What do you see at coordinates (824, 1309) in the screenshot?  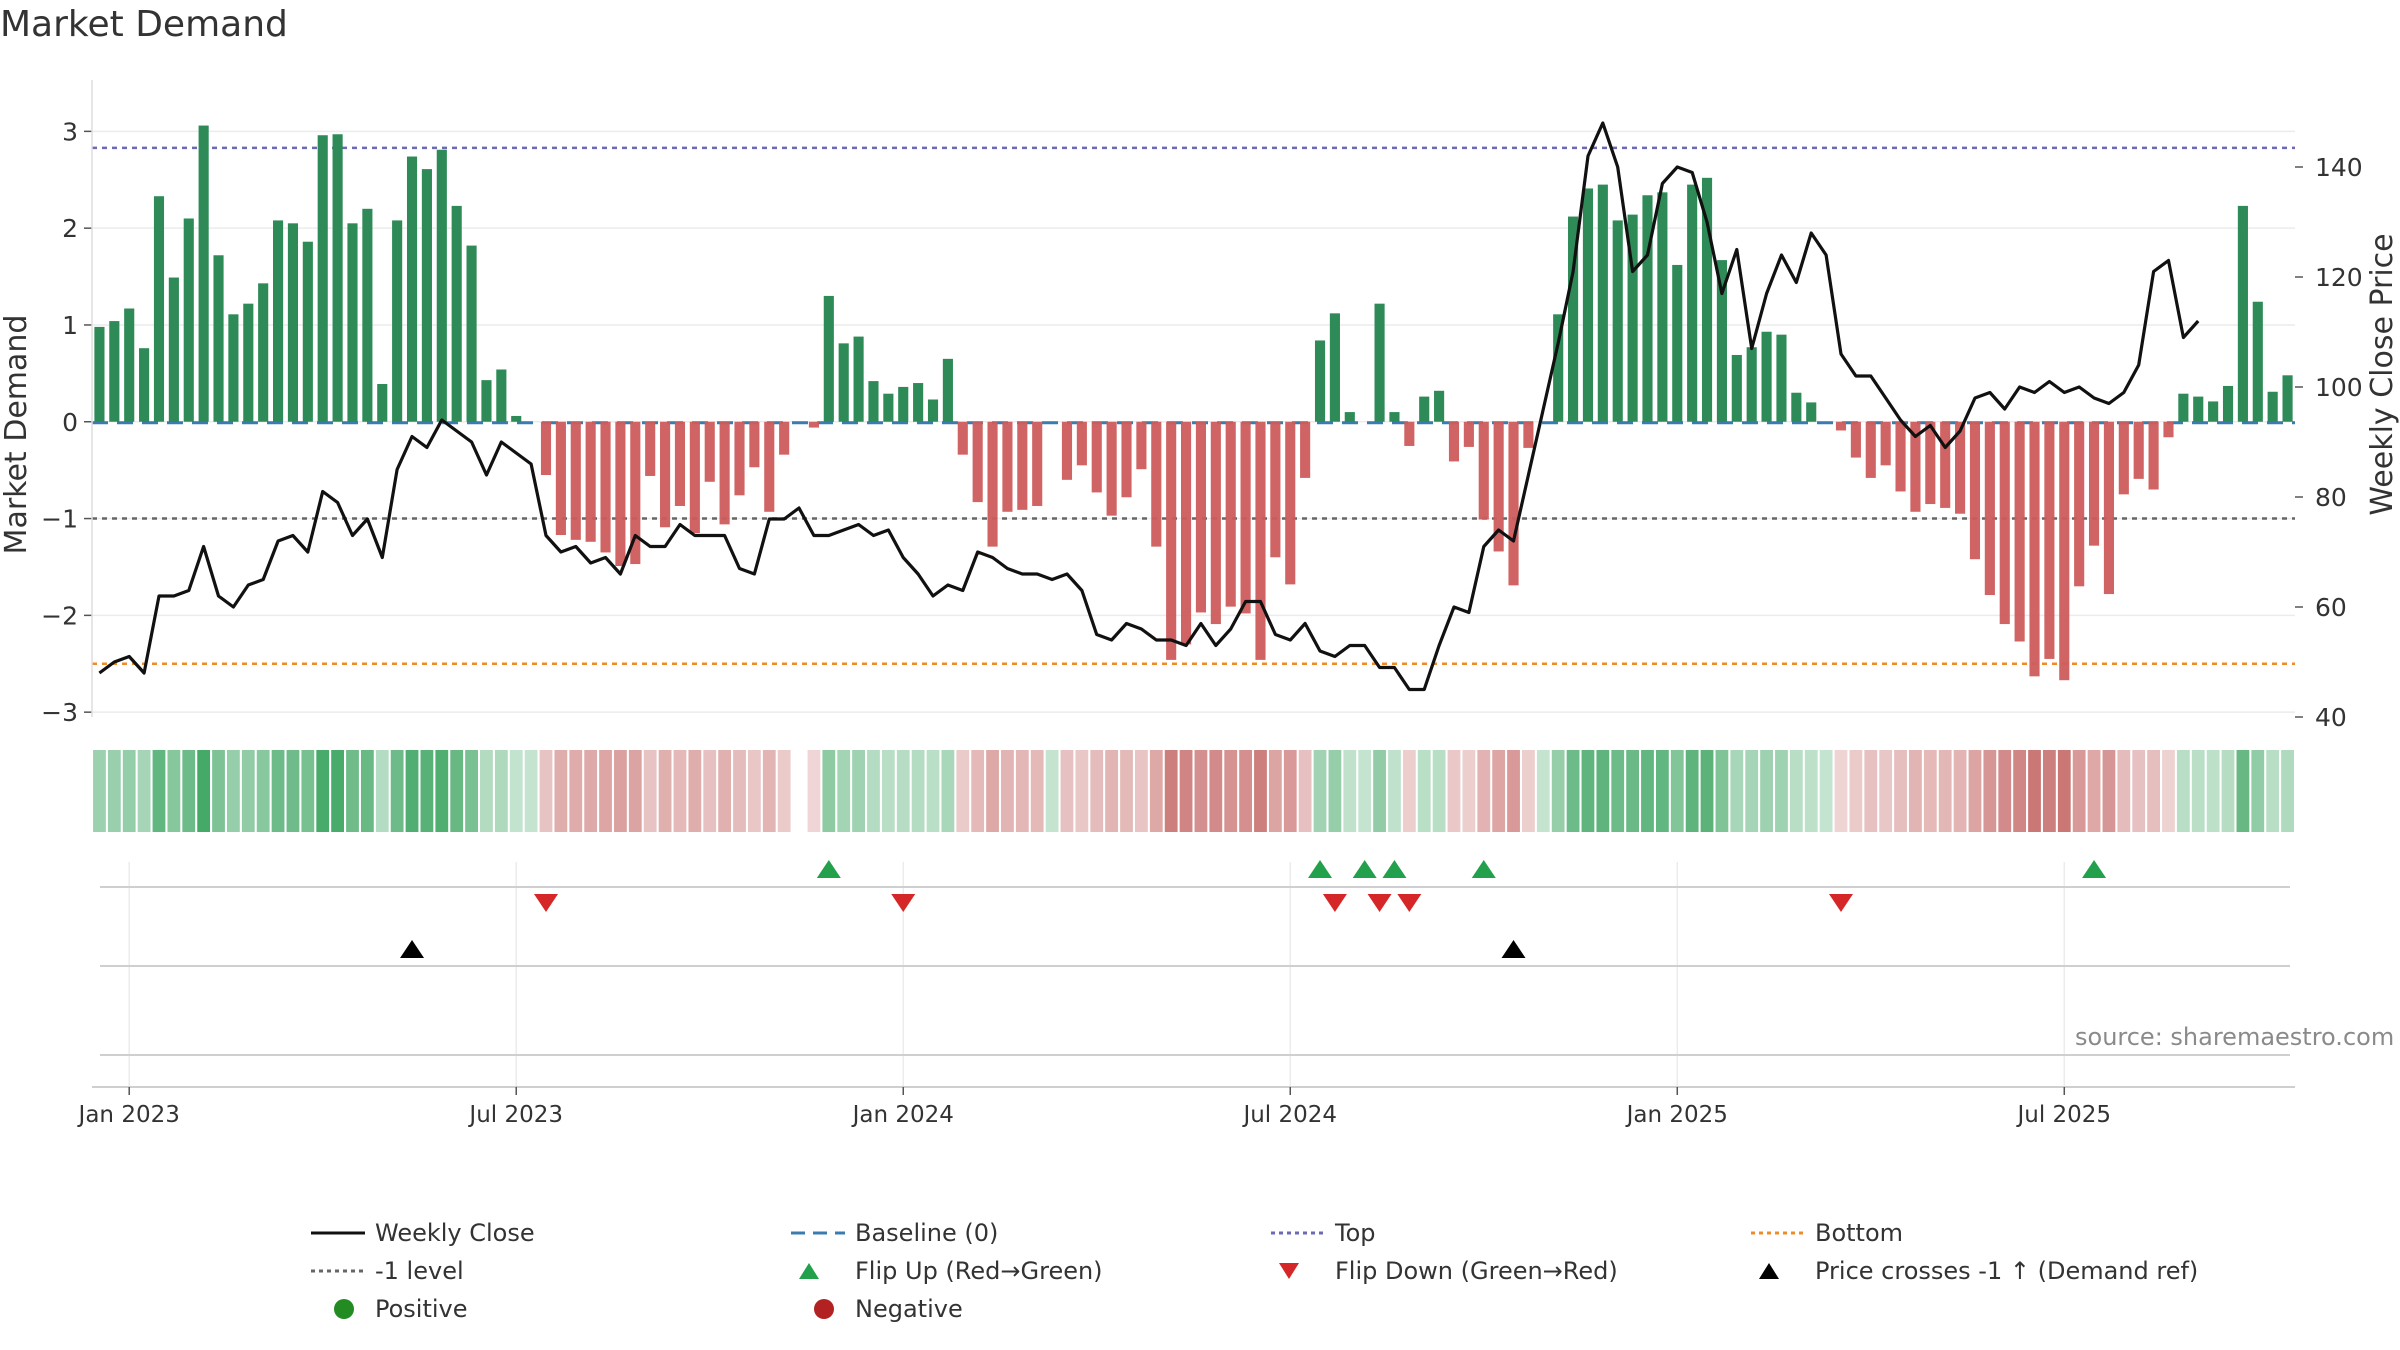 I see `dot-icon` at bounding box center [824, 1309].